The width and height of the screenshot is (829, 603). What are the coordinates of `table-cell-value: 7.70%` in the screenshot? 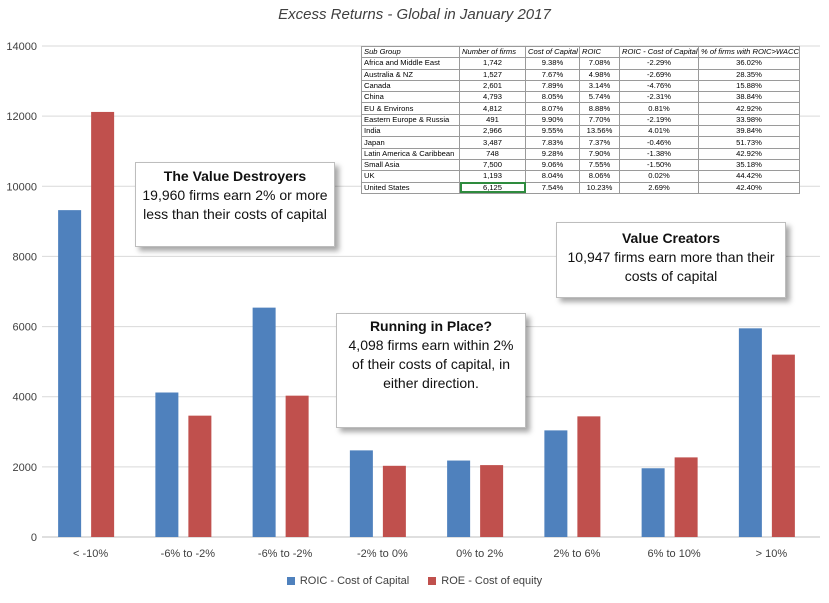 It's located at (599, 120).